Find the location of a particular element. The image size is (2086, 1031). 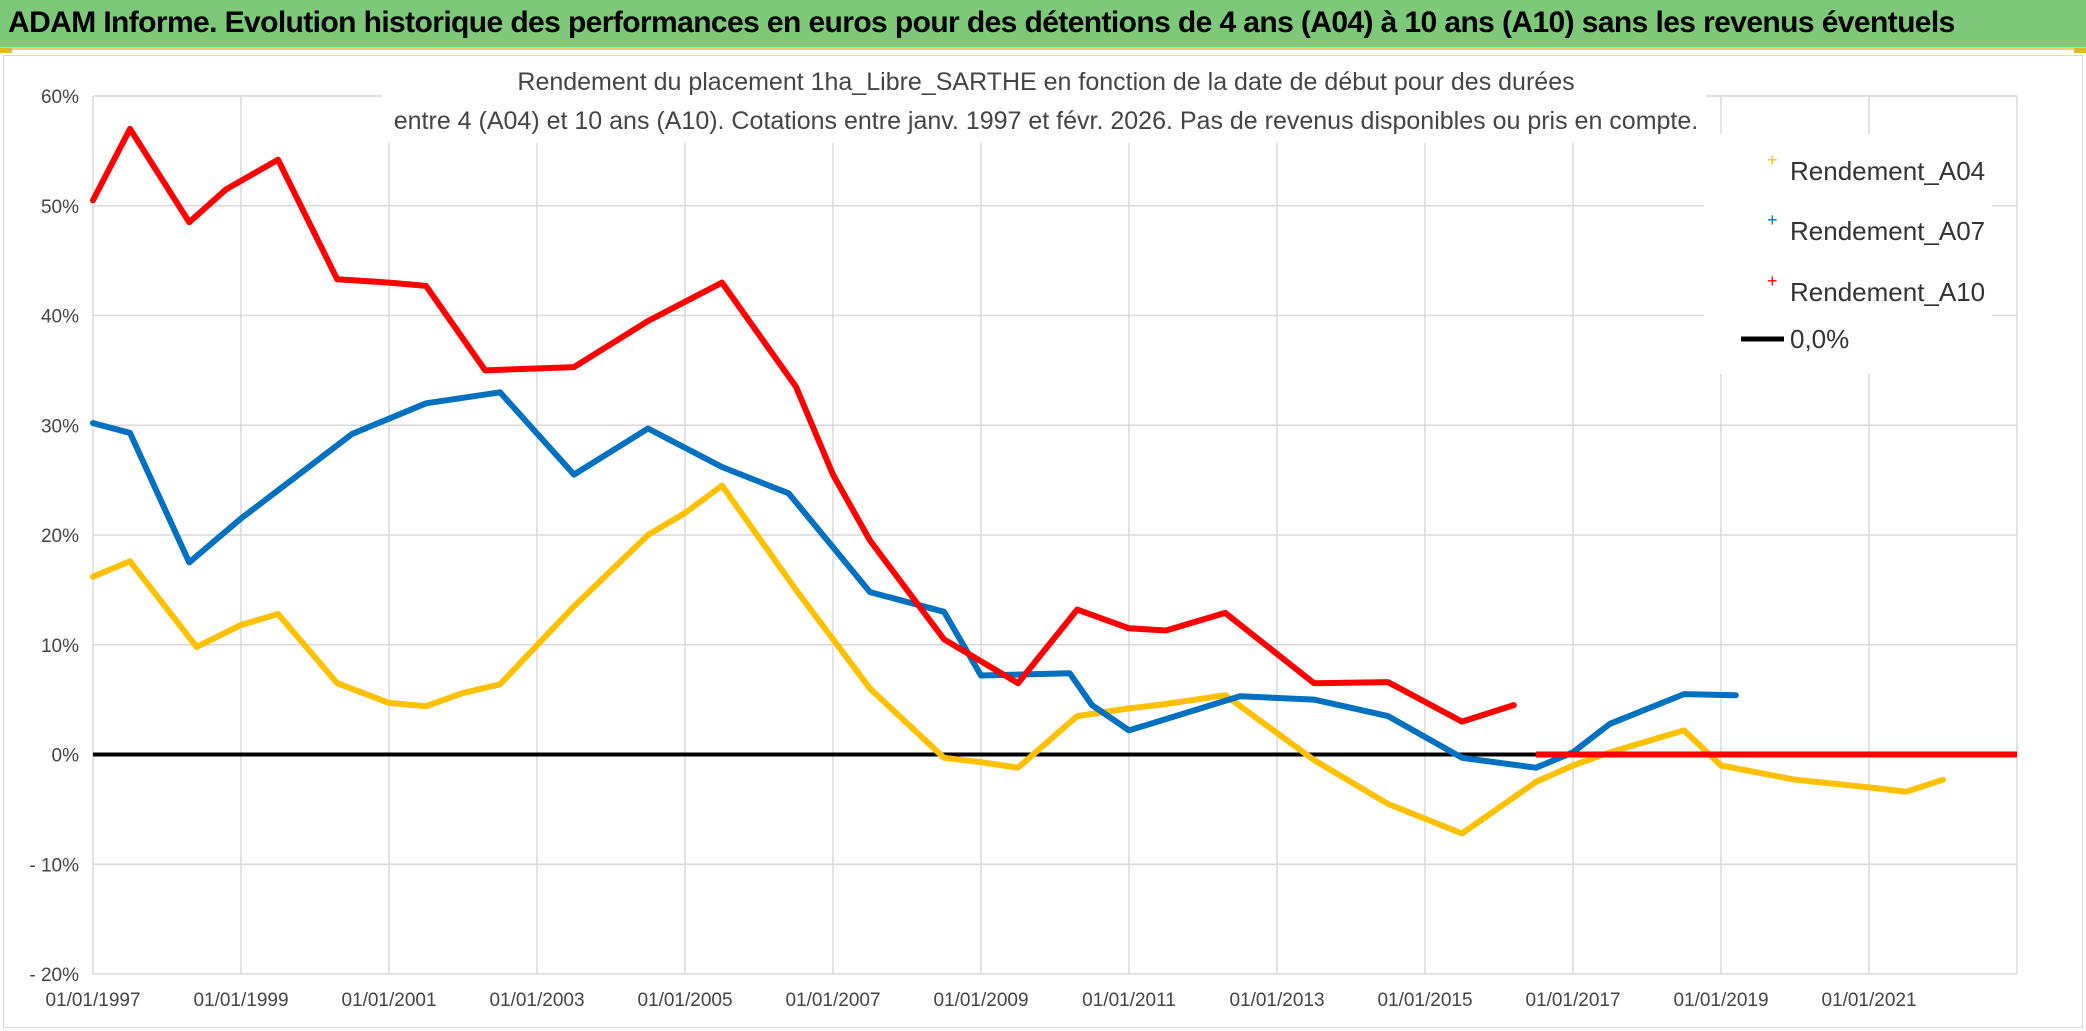

y-tick-label: 50% is located at coordinates (60, 207).